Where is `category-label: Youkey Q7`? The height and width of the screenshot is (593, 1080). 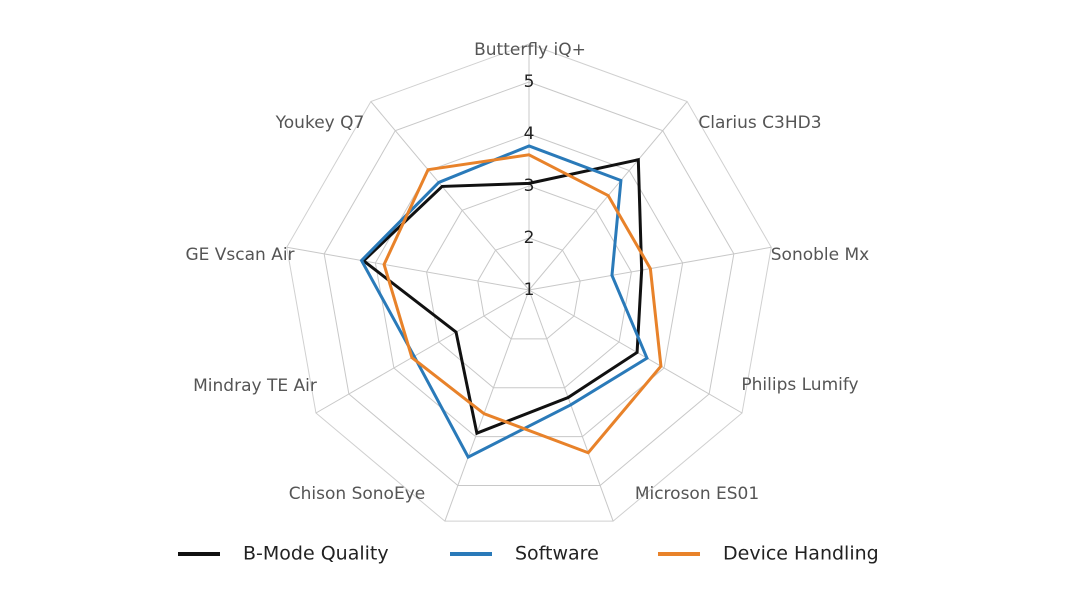
category-label: Youkey Q7 is located at coordinates (320, 123).